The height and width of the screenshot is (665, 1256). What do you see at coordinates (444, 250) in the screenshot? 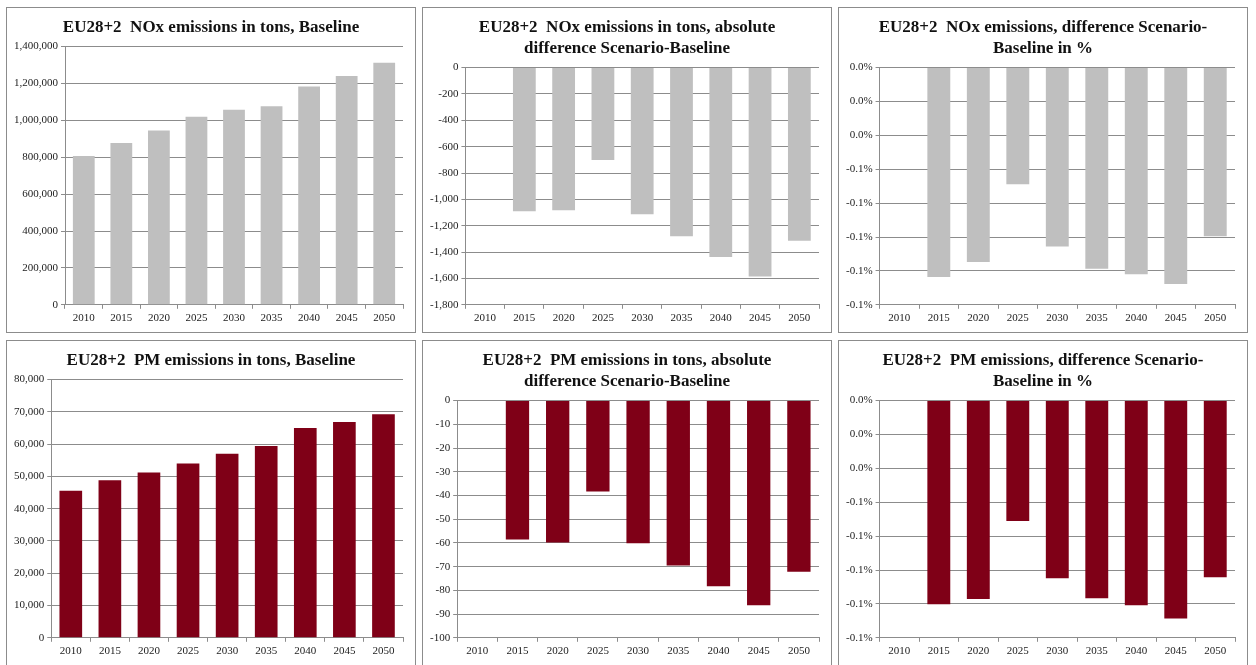
I see `y-tick-label: -1,400` at bounding box center [444, 250].